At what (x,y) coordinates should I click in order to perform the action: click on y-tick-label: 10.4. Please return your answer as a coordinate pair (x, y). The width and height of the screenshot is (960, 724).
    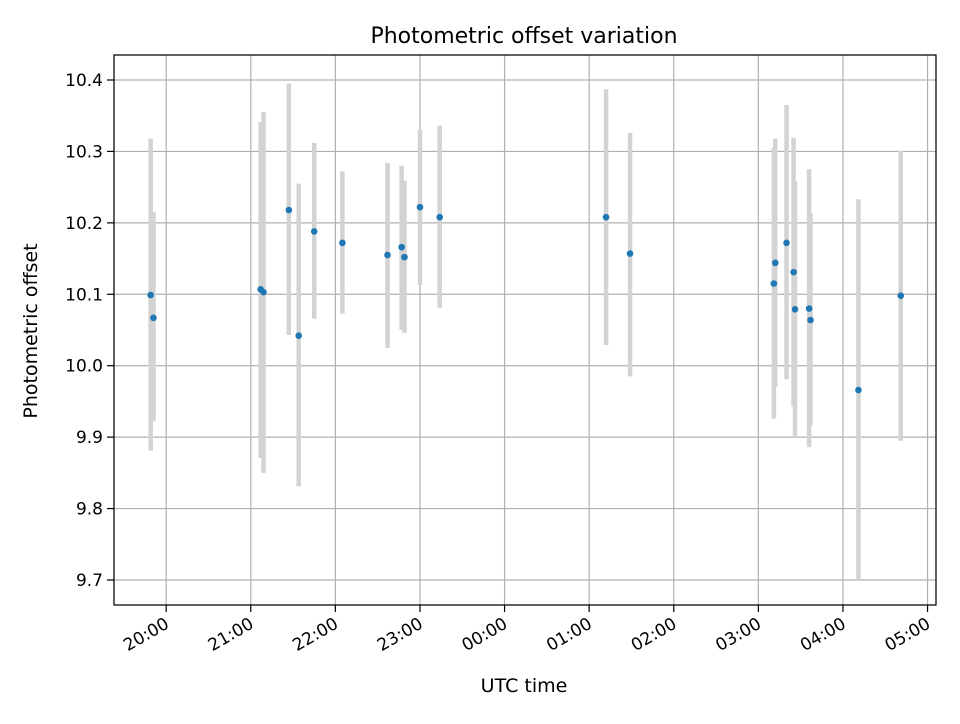
    Looking at the image, I should click on (84, 81).